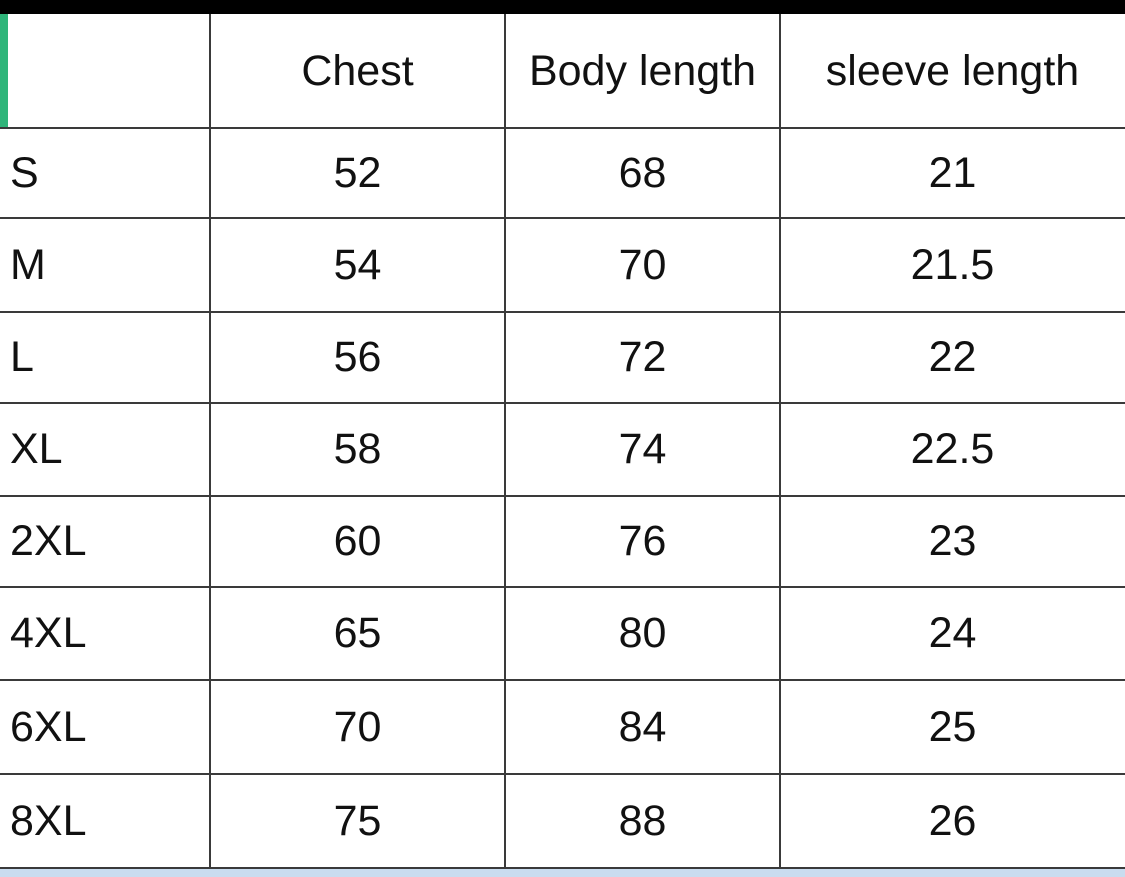 Image resolution: width=1125 pixels, height=877 pixels. Describe the element at coordinates (48, 726) in the screenshot. I see `size-label: 6XL` at that location.